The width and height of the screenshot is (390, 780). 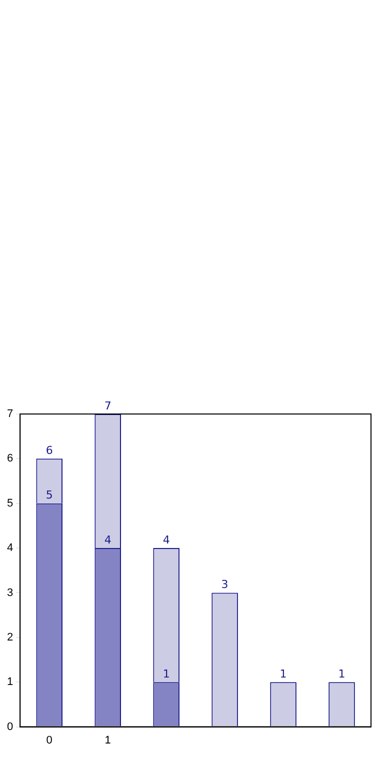 I want to click on total-label: 4, so click(x=166, y=539).